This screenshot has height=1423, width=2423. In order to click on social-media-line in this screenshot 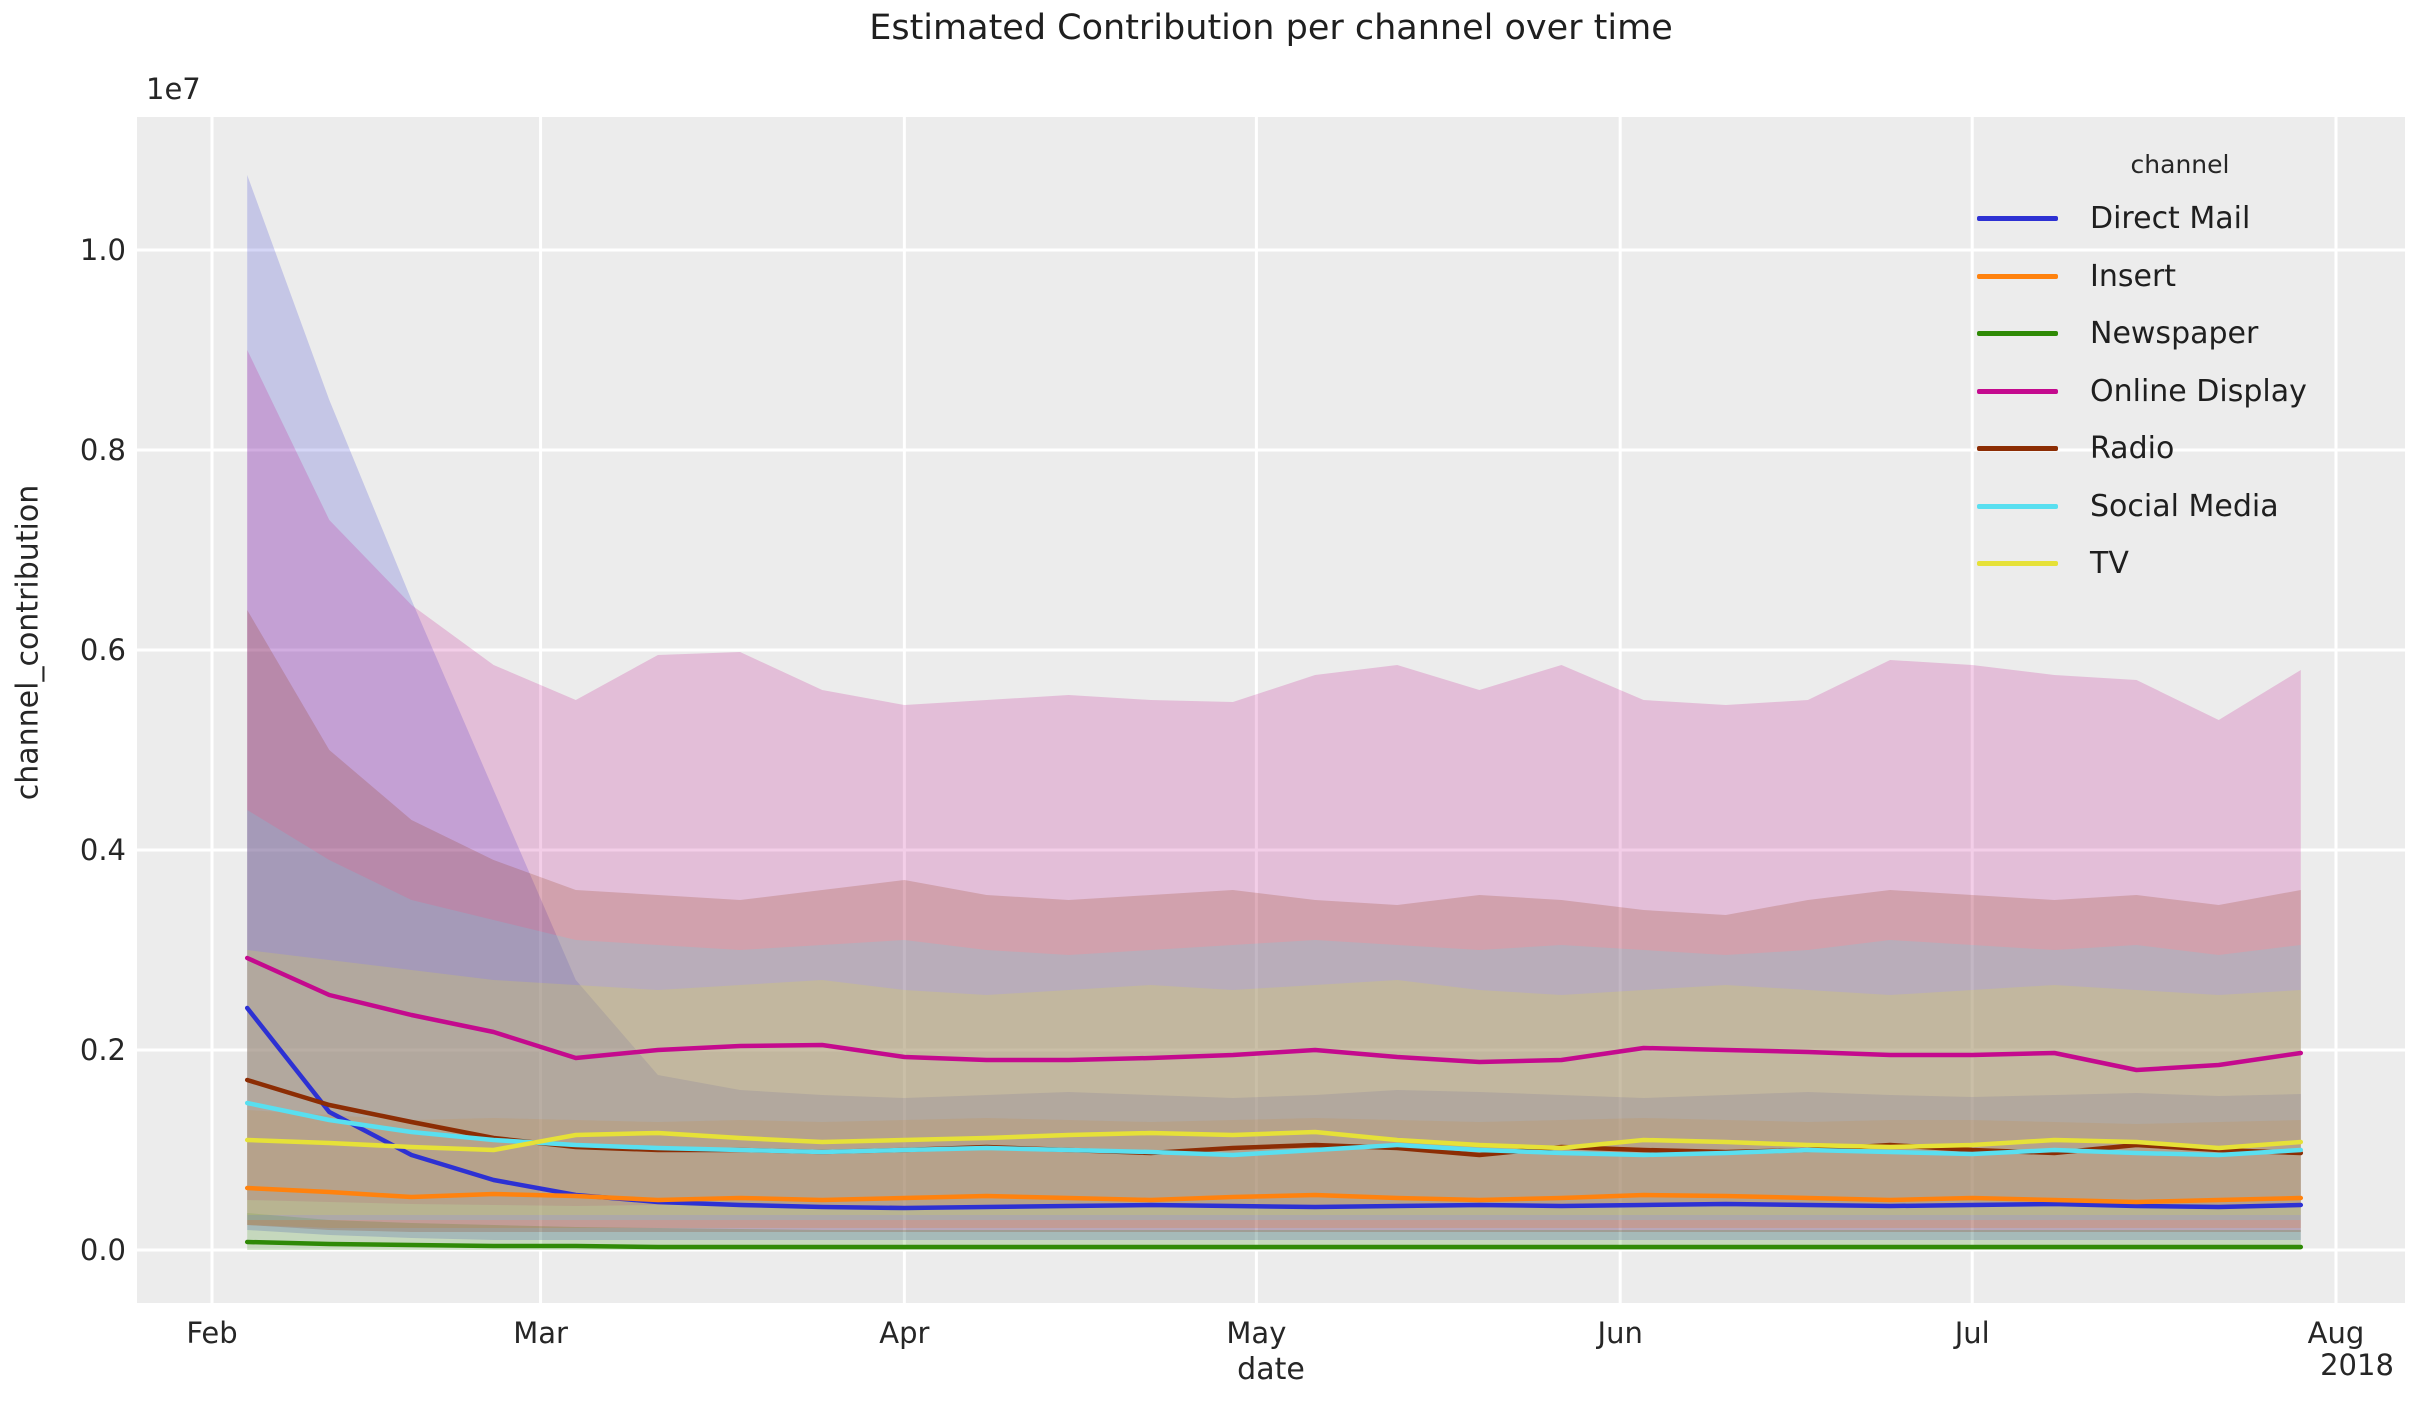, I will do `click(1274, 1129)`.